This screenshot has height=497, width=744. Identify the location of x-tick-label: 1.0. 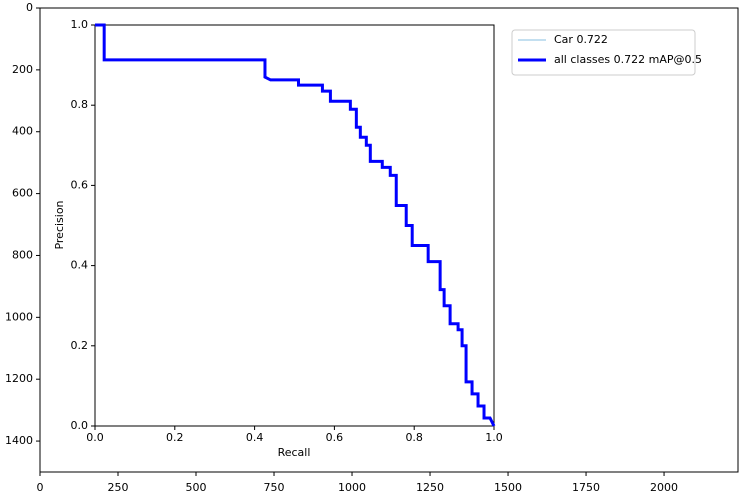
(494, 437).